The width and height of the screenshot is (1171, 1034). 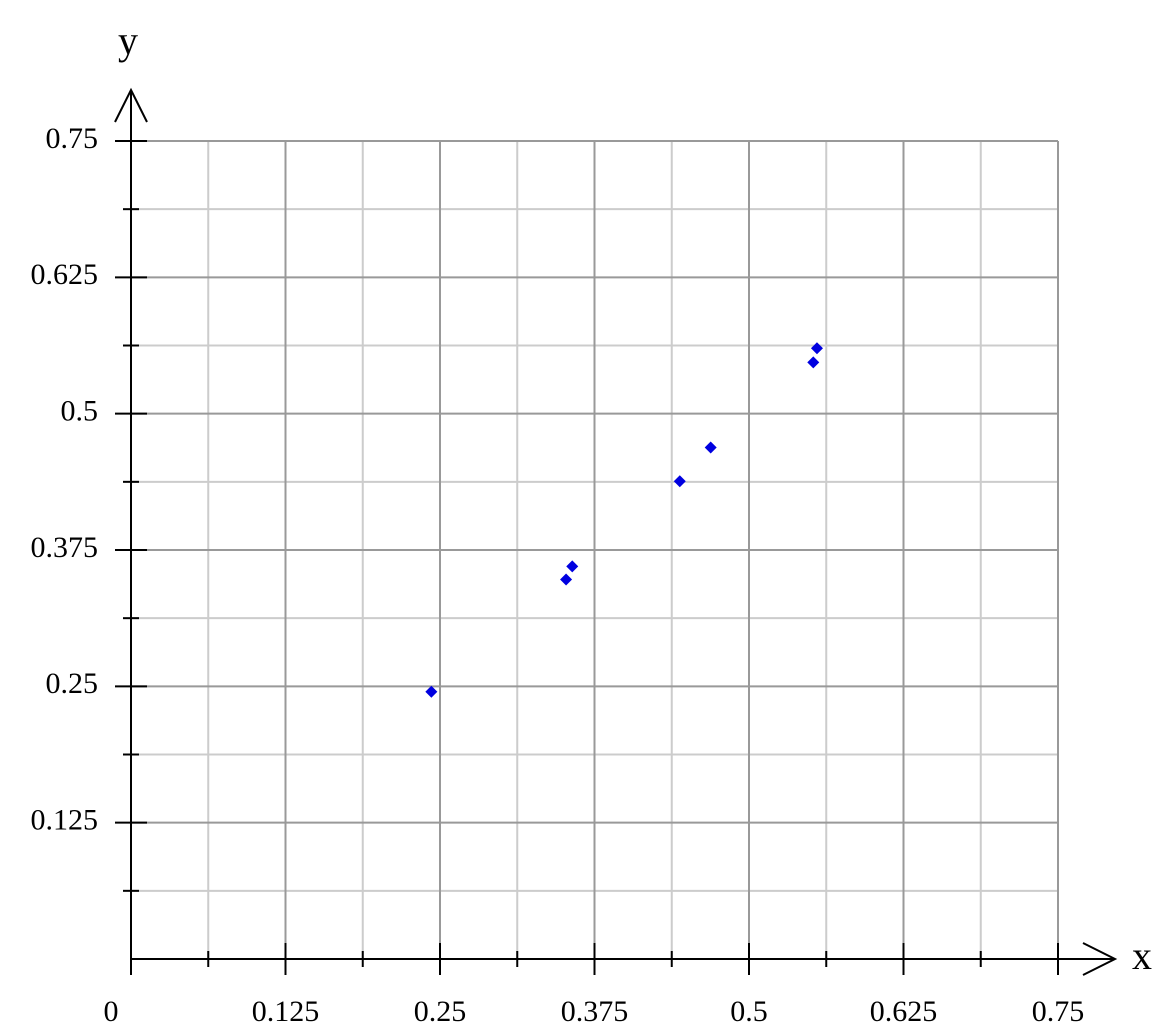 I want to click on x-tick-label: 0.75, so click(x=1058, y=1011).